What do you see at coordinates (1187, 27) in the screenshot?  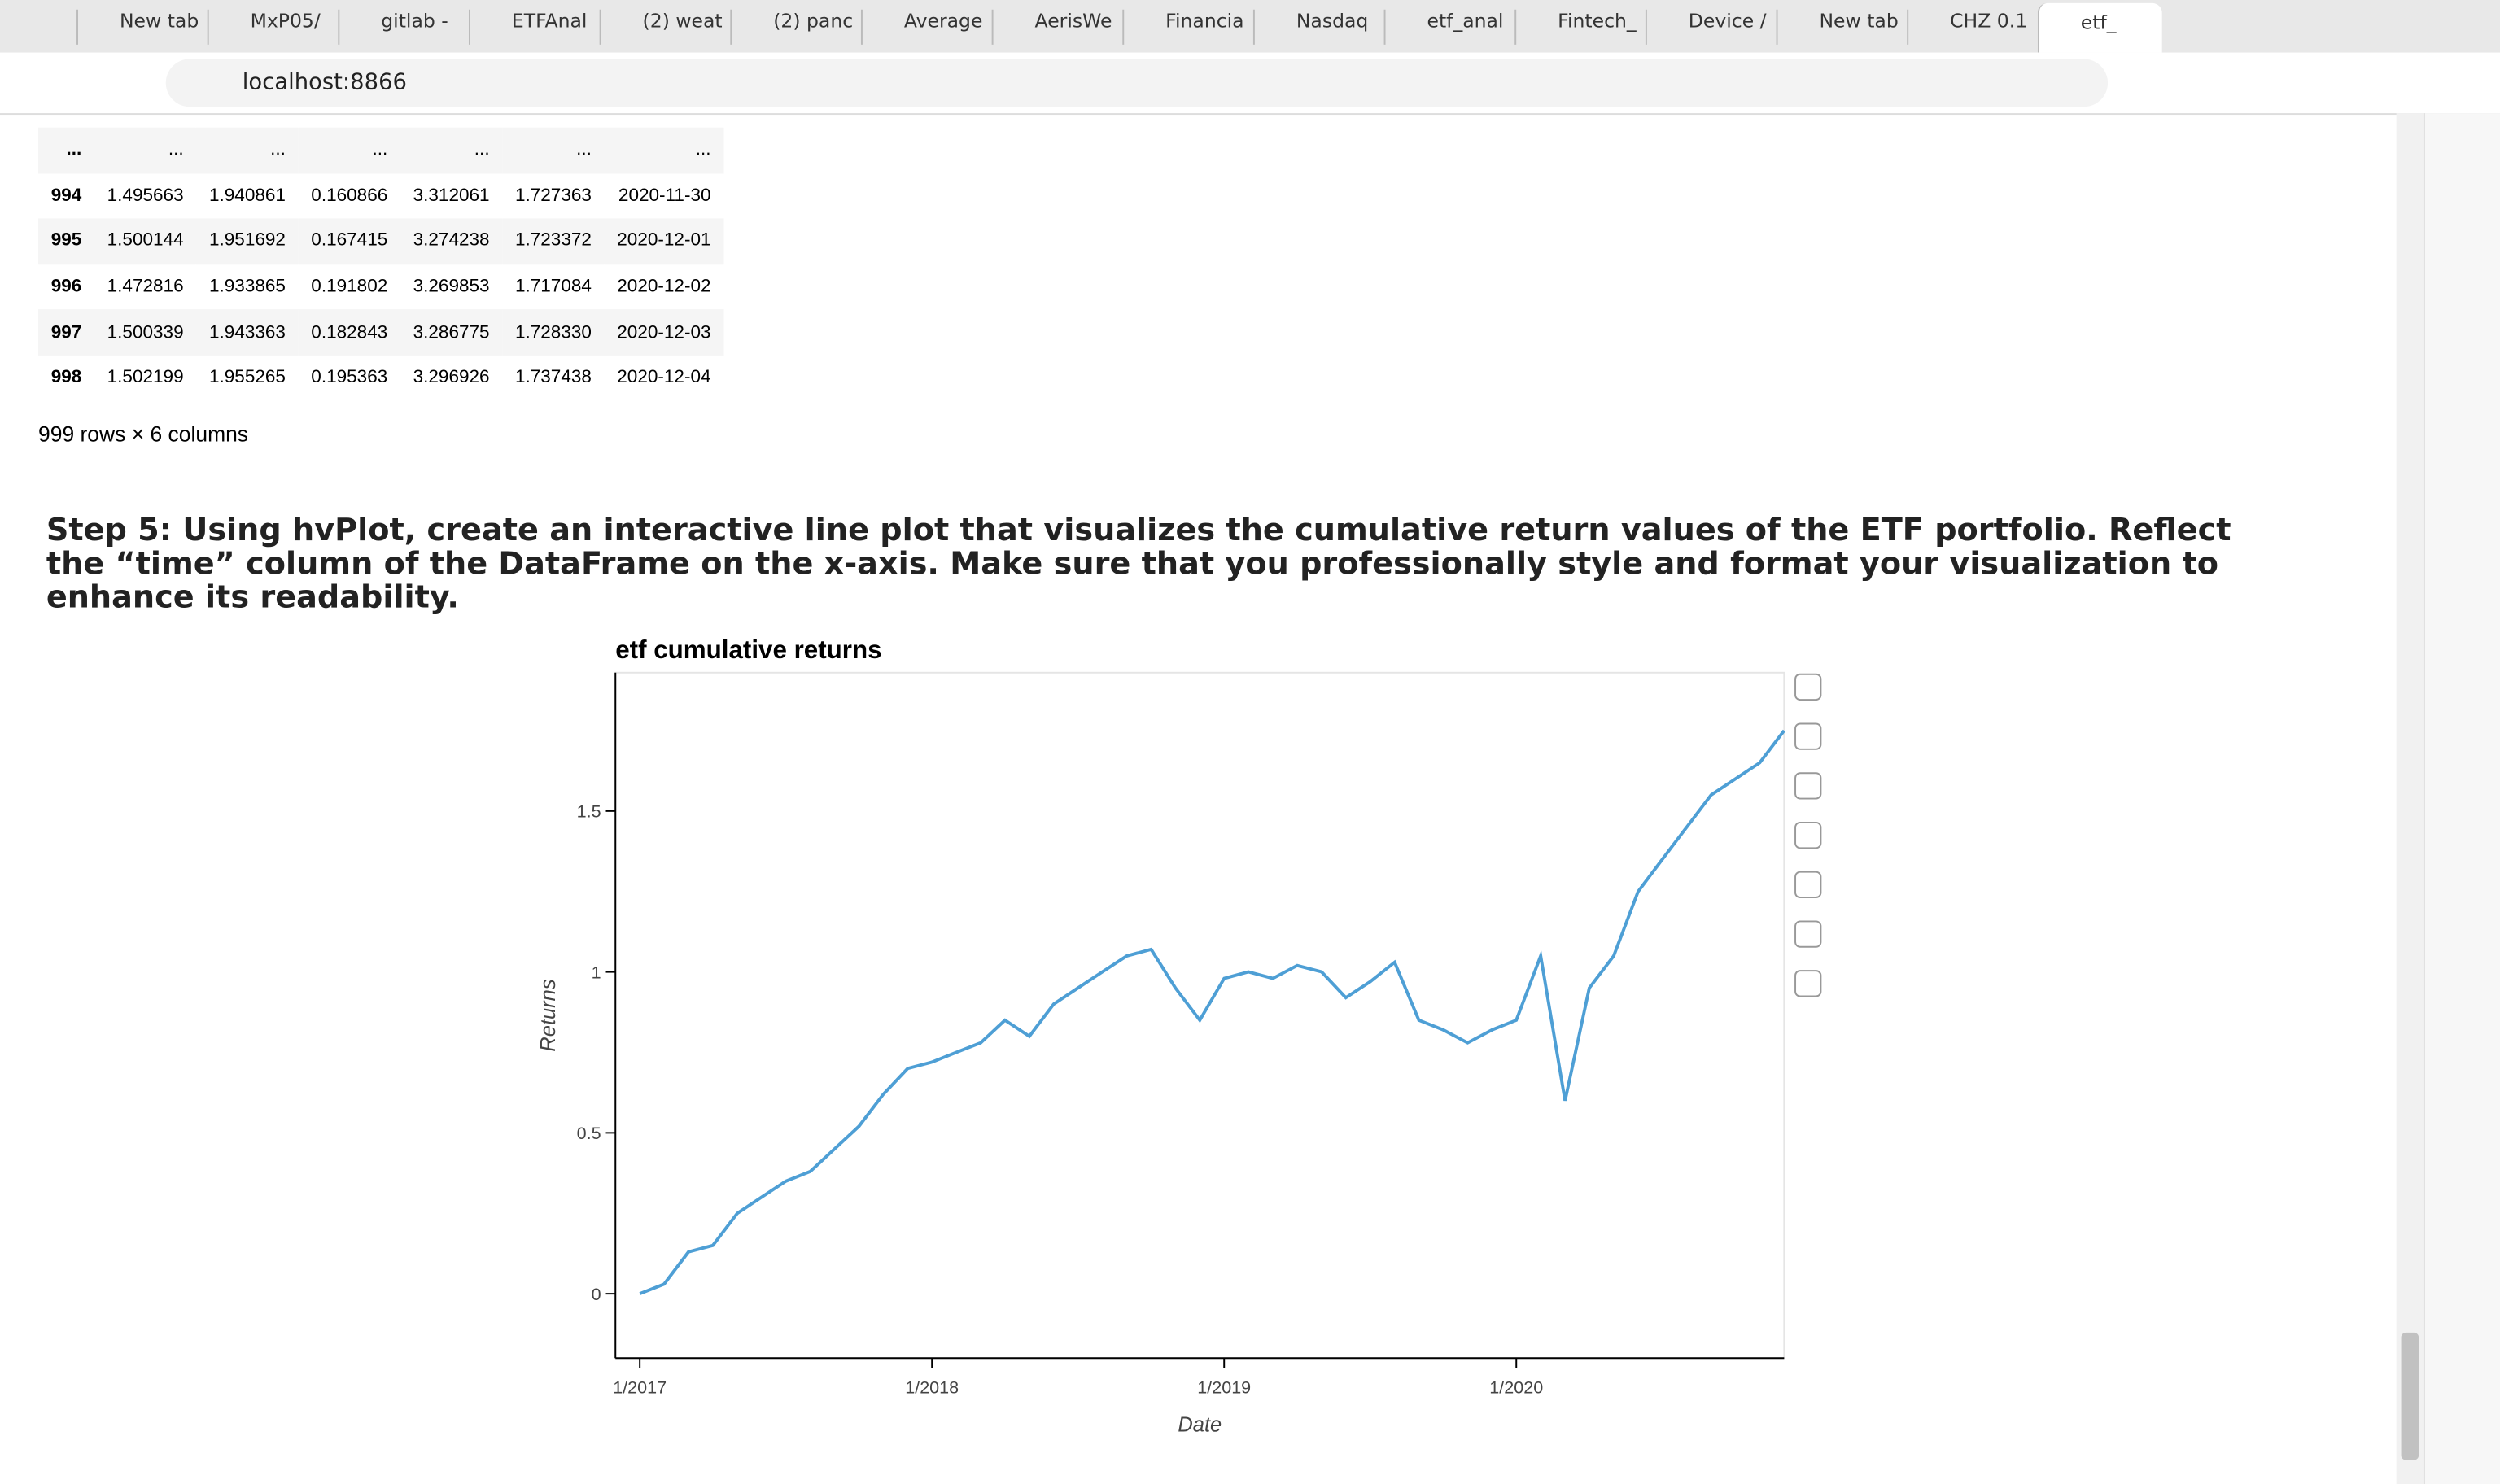 I see `tab: Financia` at bounding box center [1187, 27].